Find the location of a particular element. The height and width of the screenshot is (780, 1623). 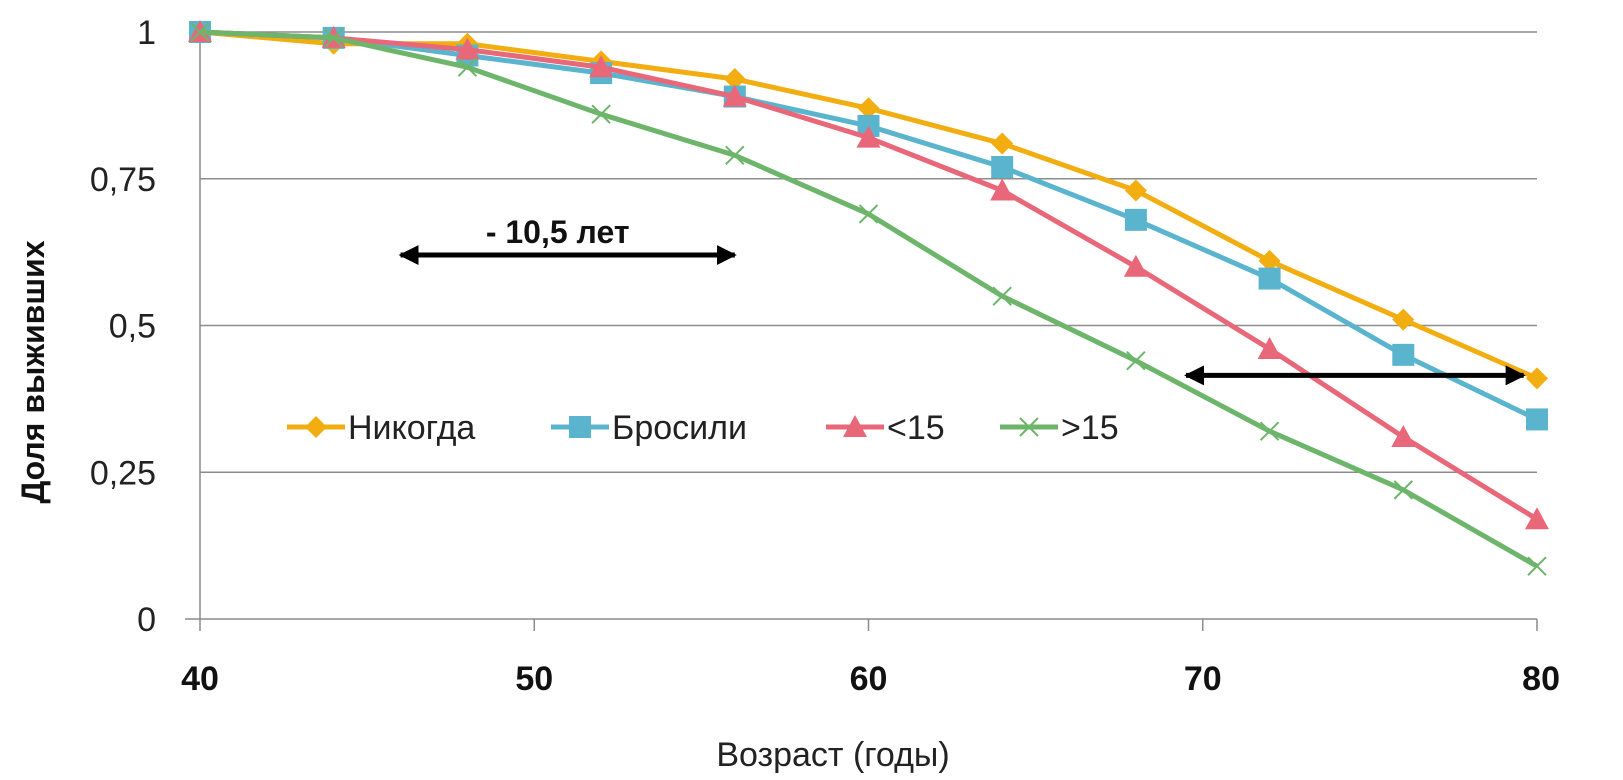

x-tick-label: 40 is located at coordinates (200, 679).